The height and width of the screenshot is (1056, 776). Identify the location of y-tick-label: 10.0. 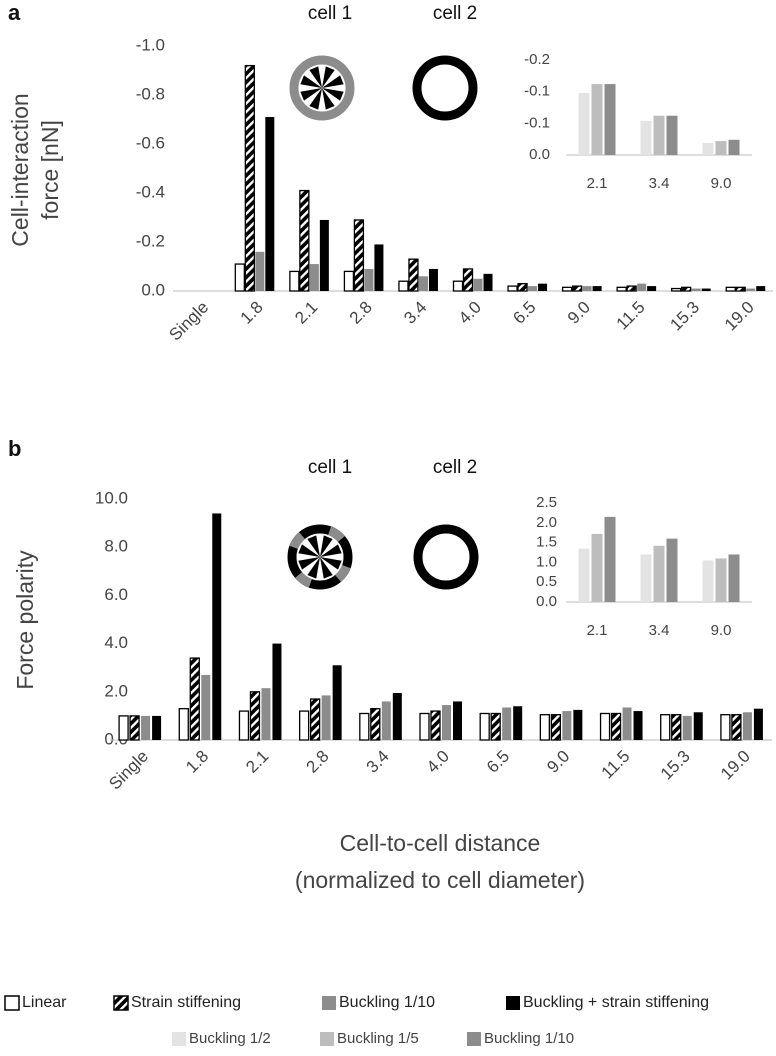
(111, 497).